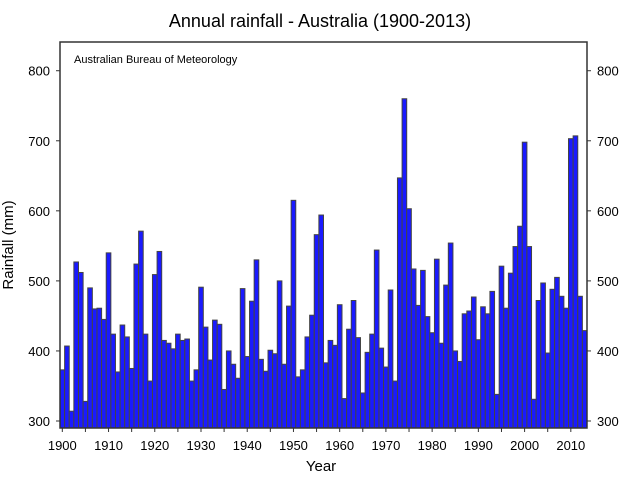 The image size is (637, 492). Describe the element at coordinates (279, 354) in the screenshot. I see `bar-1947` at that location.